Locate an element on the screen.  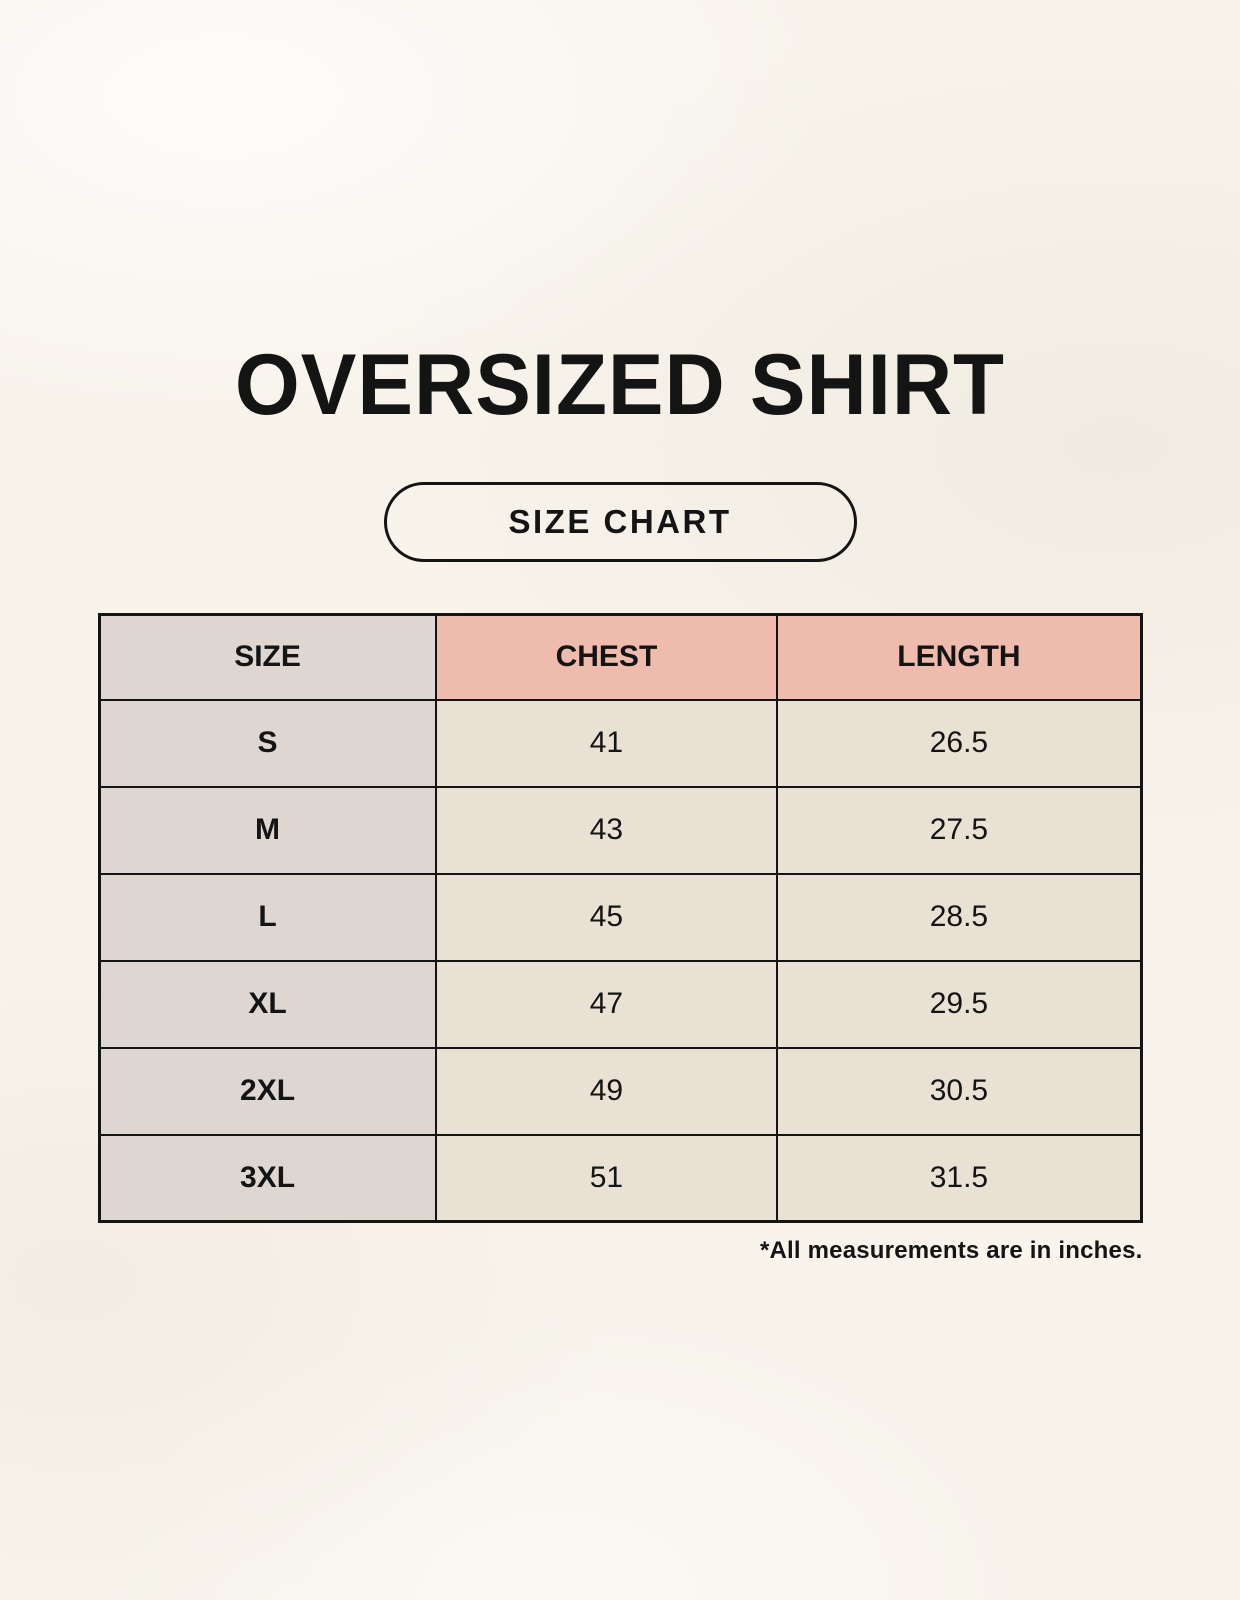
table-row-l: L 45 28.5 is located at coordinates (620, 917).